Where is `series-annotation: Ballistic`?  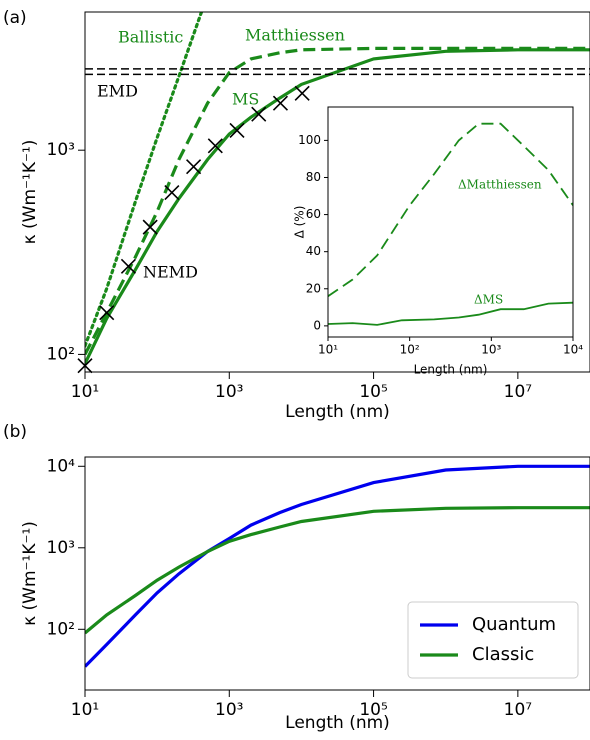 series-annotation: Ballistic is located at coordinates (150, 37).